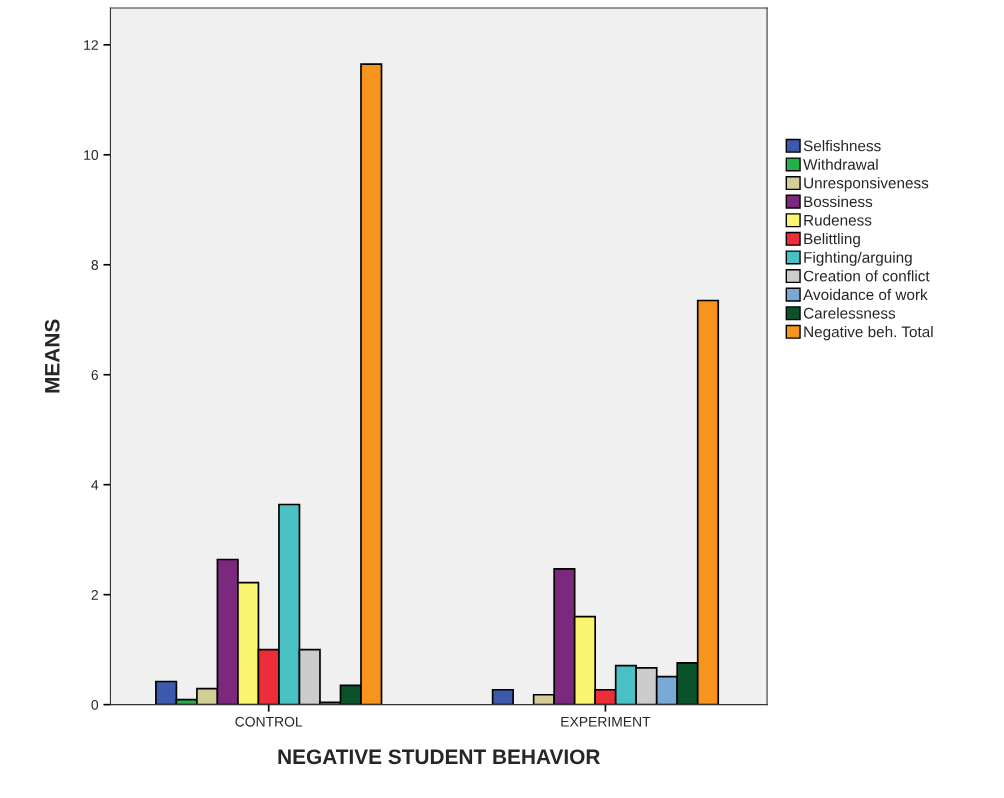 The height and width of the screenshot is (798, 1004). What do you see at coordinates (91, 155) in the screenshot?
I see `y-tick-label: 10` at bounding box center [91, 155].